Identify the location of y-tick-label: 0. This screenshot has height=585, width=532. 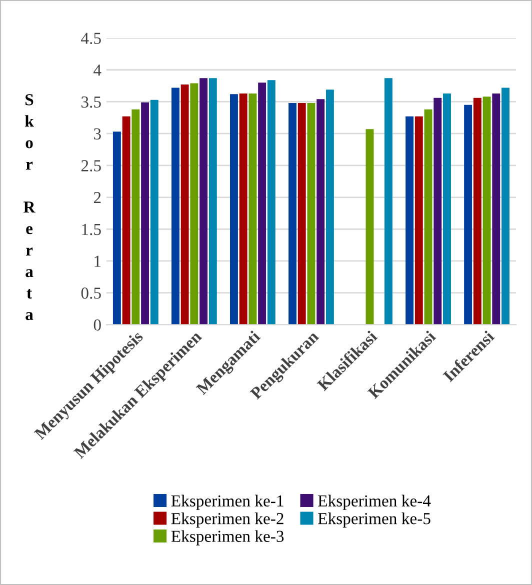
(97, 325).